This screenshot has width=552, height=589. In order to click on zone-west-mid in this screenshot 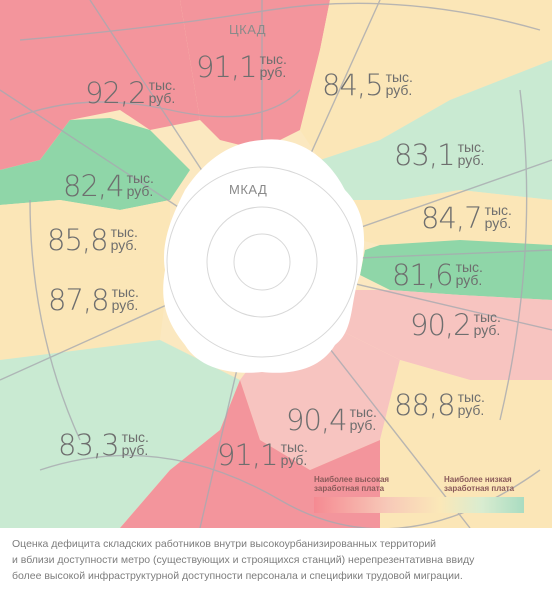, I will do `click(85, 240)`.